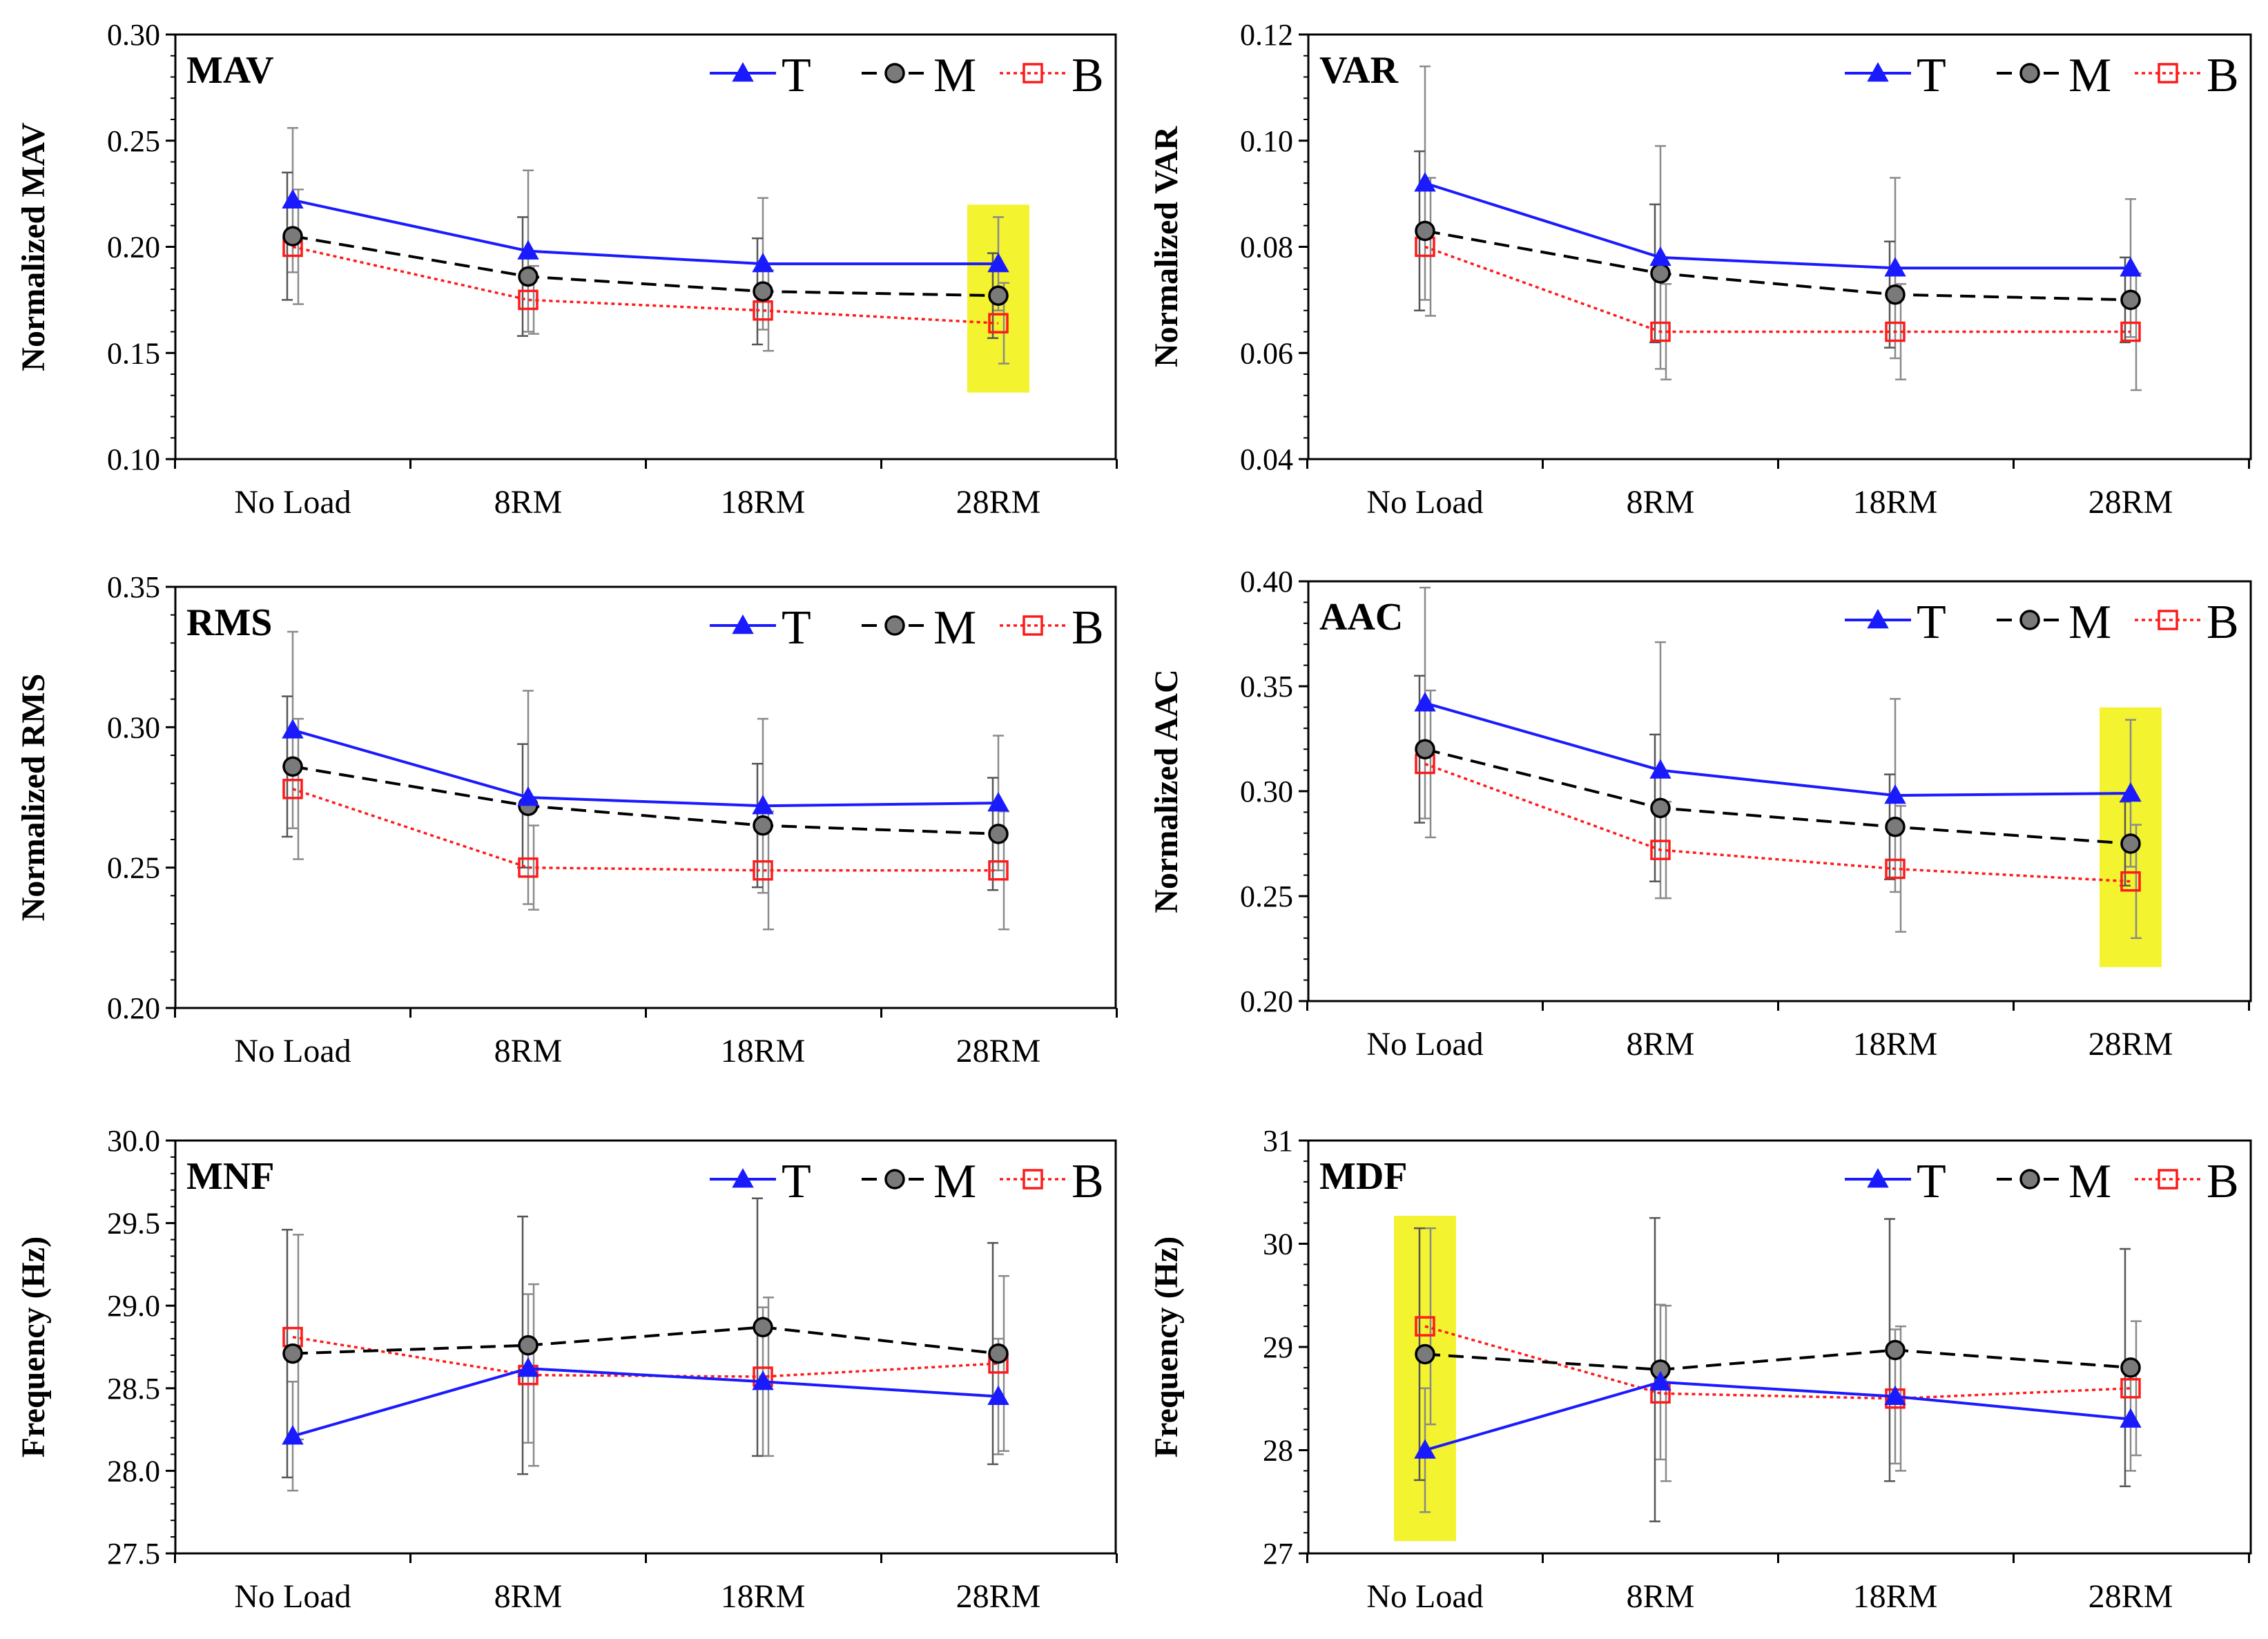 Image resolution: width=2268 pixels, height=1639 pixels. What do you see at coordinates (141, 247) in the screenshot?
I see `y-axis: 0.10 0.15 0.20 0.25 0.30` at bounding box center [141, 247].